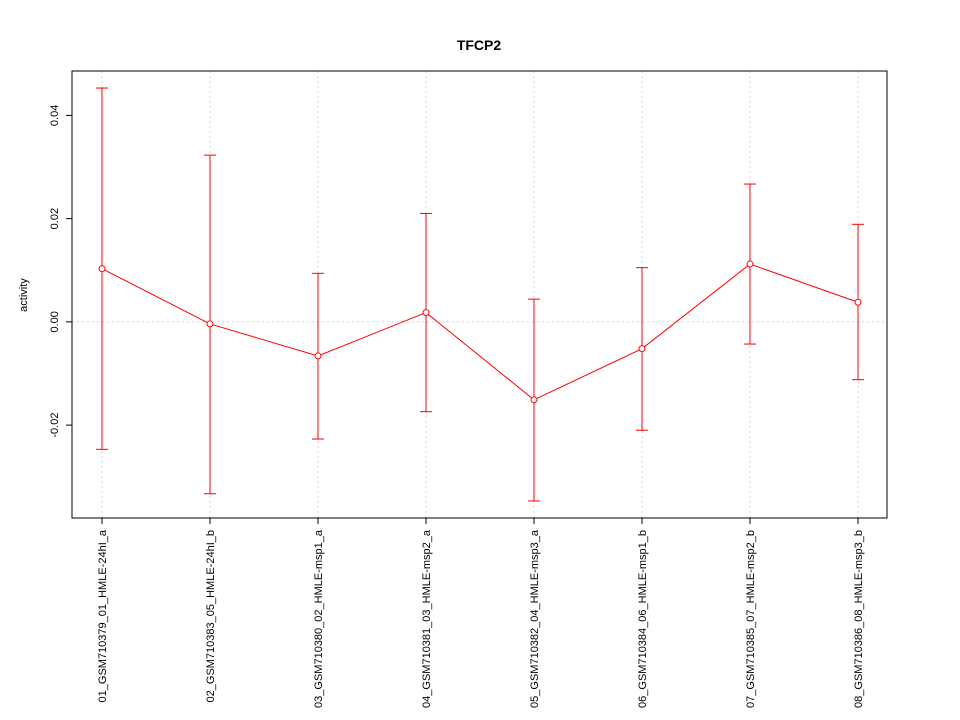 The height and width of the screenshot is (720, 960). What do you see at coordinates (60, 271) in the screenshot?
I see `y-axis: -0.02 0.00 0.02 0.04` at bounding box center [60, 271].